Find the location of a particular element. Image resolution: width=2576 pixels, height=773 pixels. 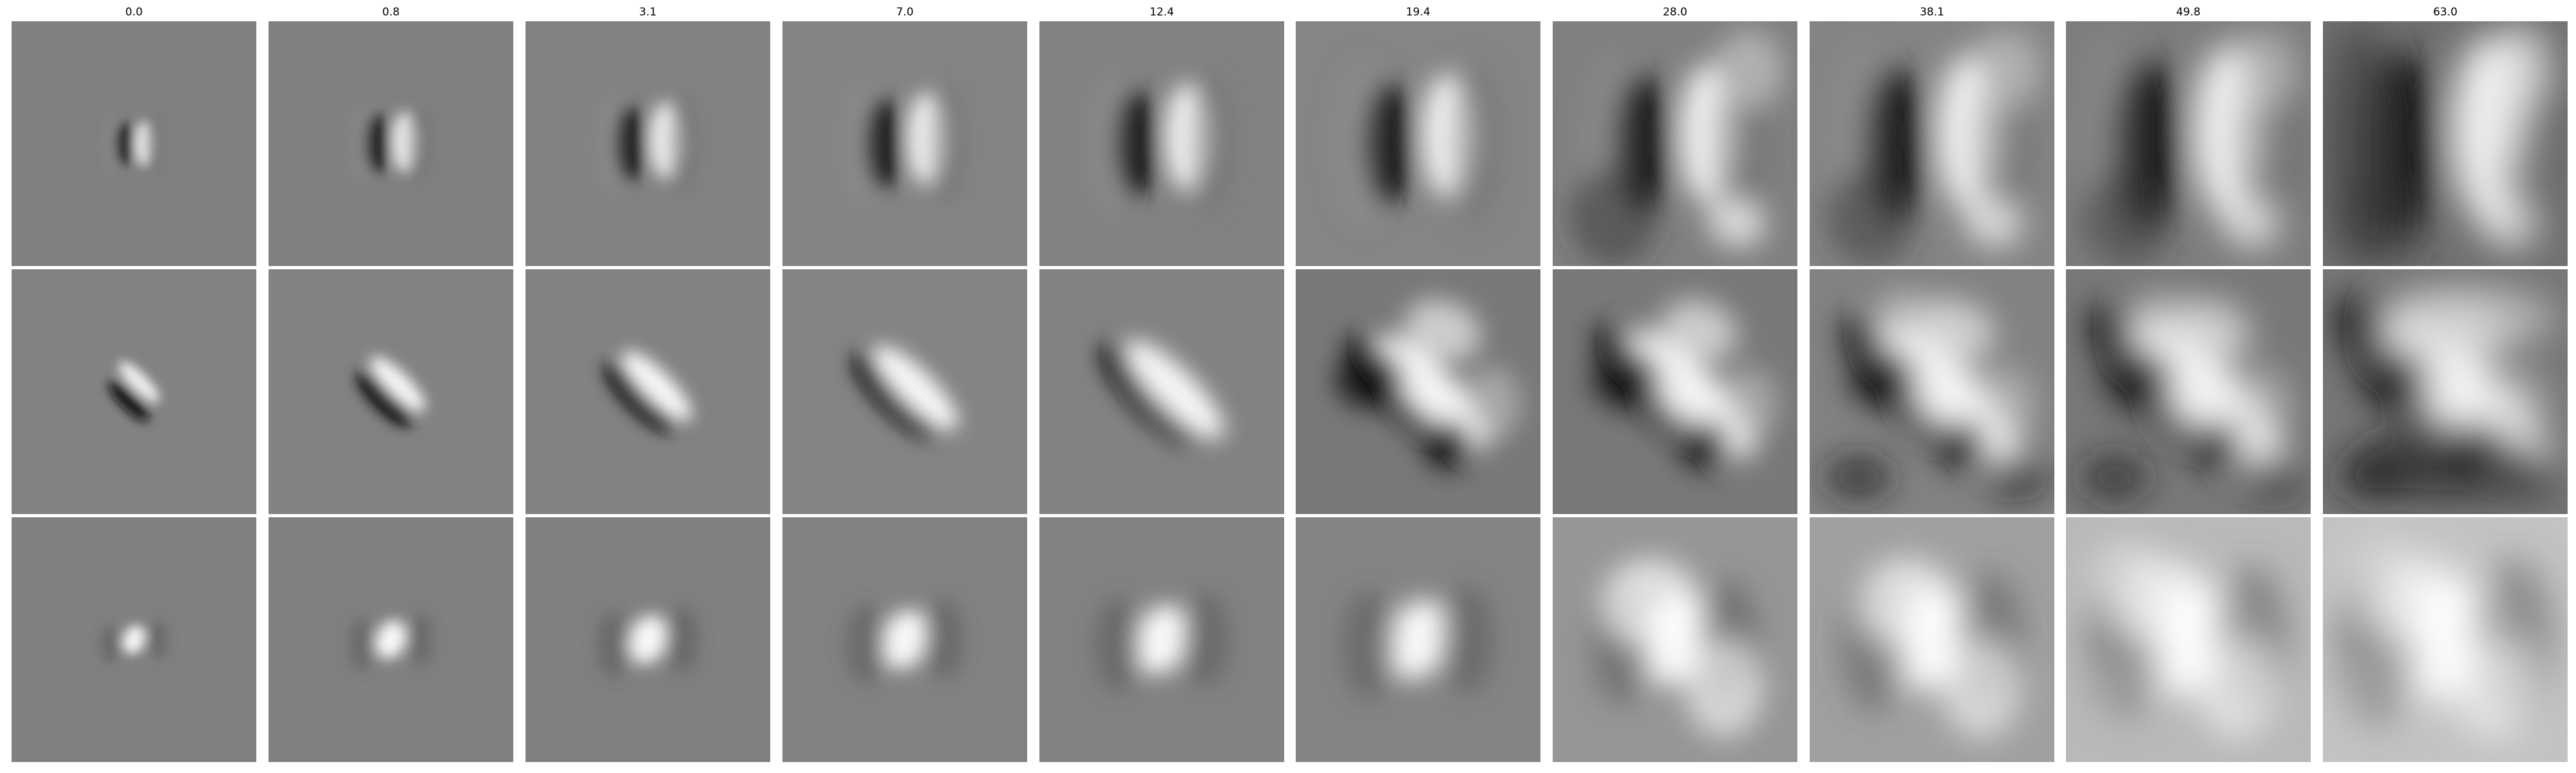

column-title: 12.4 is located at coordinates (1162, 12).